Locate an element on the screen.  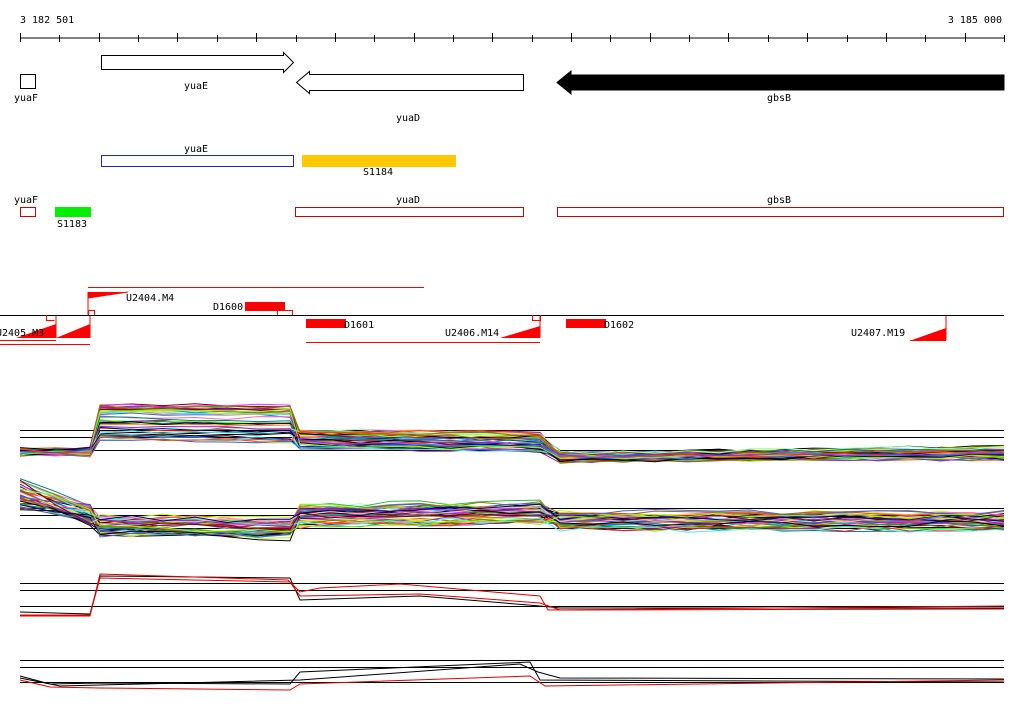
downshift-d1601-box is located at coordinates (326, 323).